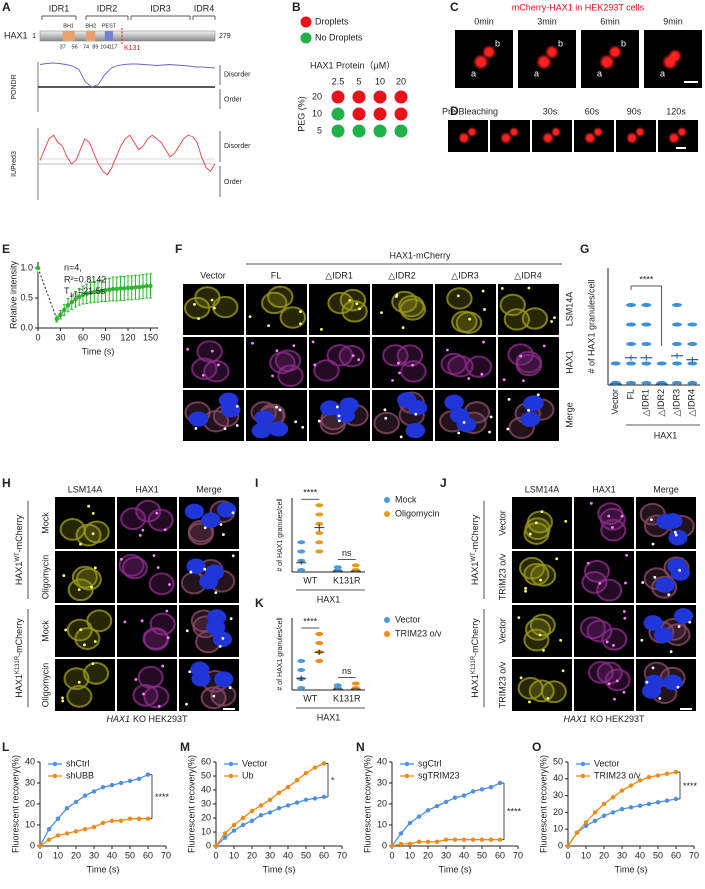 The width and height of the screenshot is (705, 889). What do you see at coordinates (127, 337) in the screenshot?
I see `x-tick-label: 120` at bounding box center [127, 337].